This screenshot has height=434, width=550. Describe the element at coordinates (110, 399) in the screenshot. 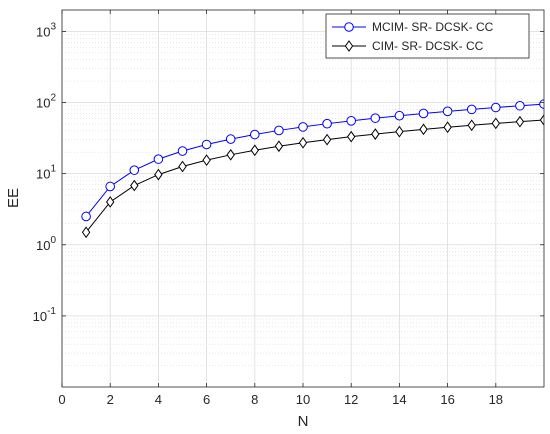

I see `x-tick-label: 2` at that location.